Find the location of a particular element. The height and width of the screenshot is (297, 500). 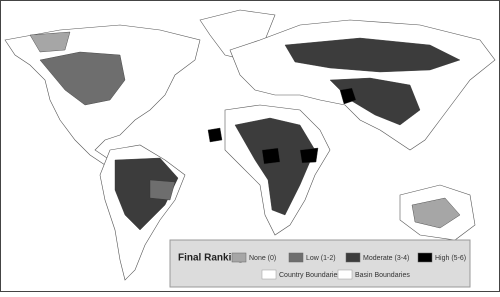

legend-label: High (5-6) is located at coordinates (450, 258).